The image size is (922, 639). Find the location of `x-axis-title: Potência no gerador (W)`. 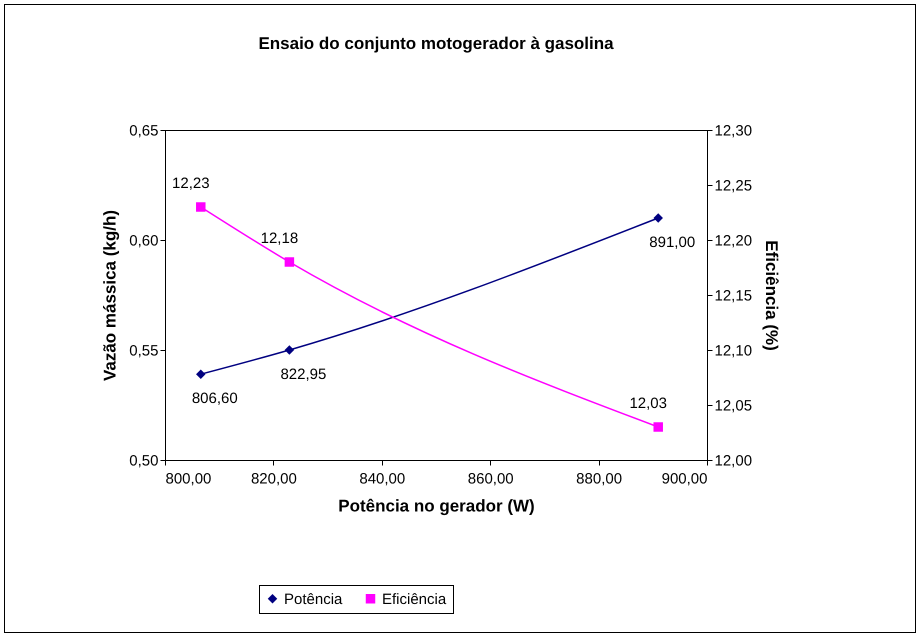

x-axis-title: Potência no gerador (W) is located at coordinates (436, 506).